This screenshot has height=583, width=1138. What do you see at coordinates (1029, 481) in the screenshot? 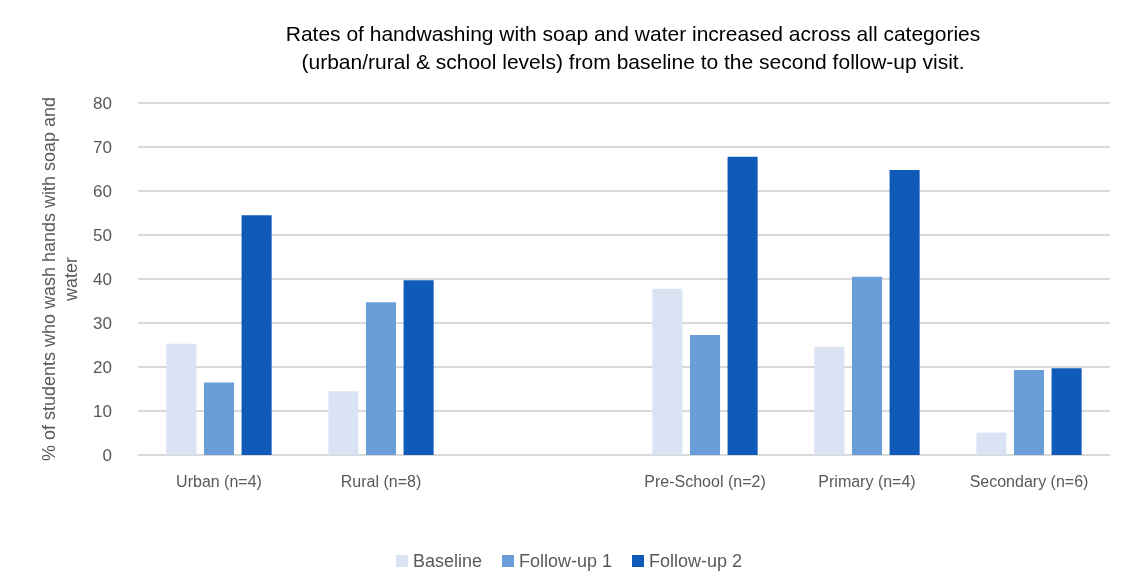
I see `x-tick-label: Secondary (n=6)` at bounding box center [1029, 481].